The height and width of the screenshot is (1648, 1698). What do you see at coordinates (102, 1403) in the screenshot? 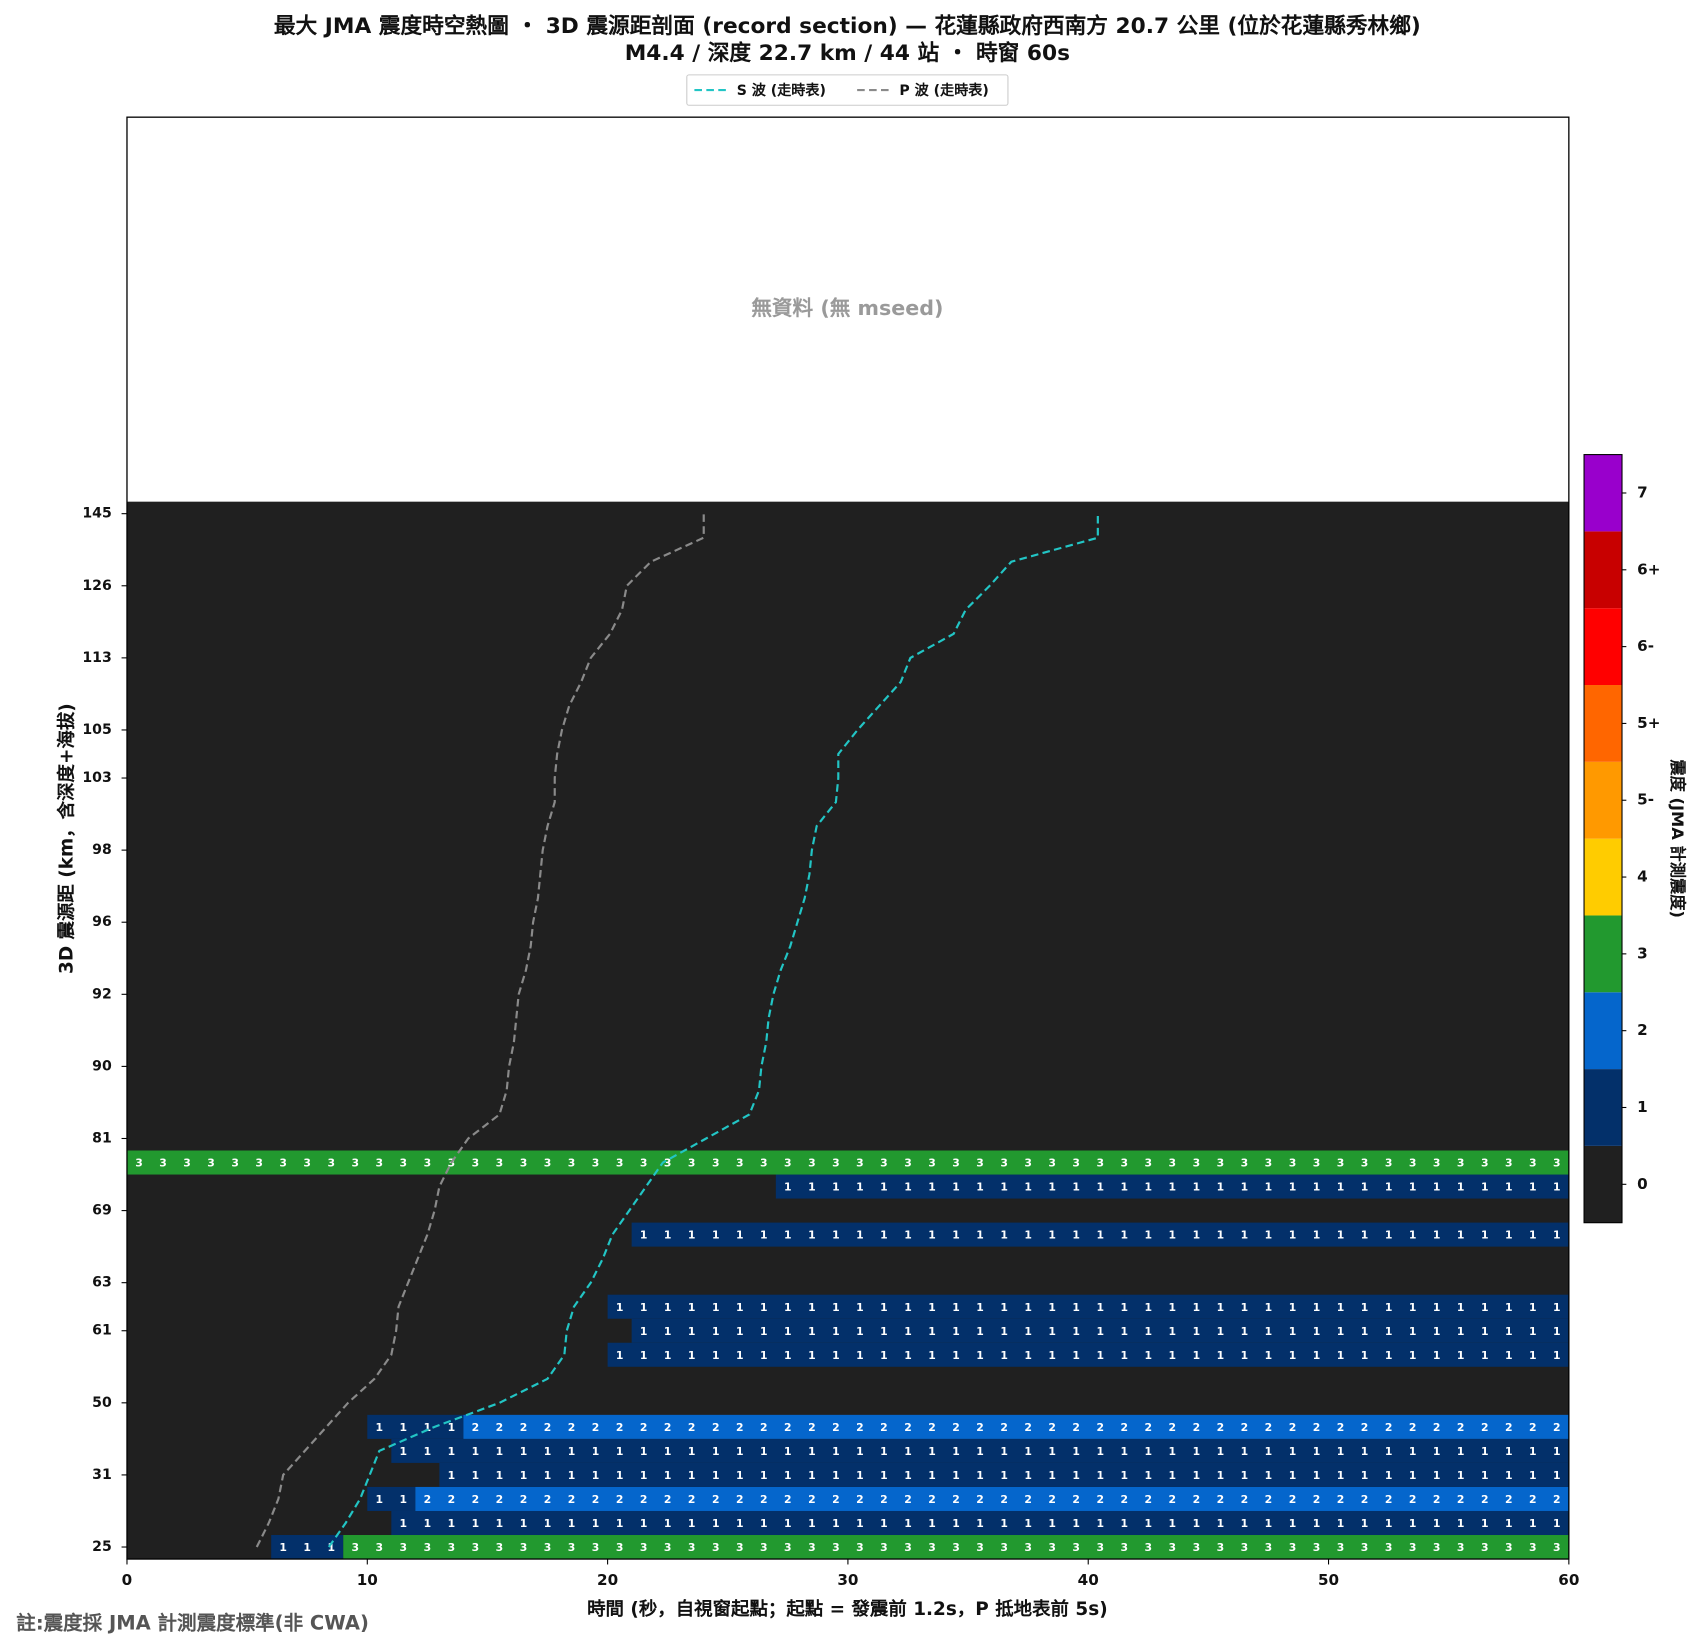
I see `y-tick-label: 50` at bounding box center [102, 1403].